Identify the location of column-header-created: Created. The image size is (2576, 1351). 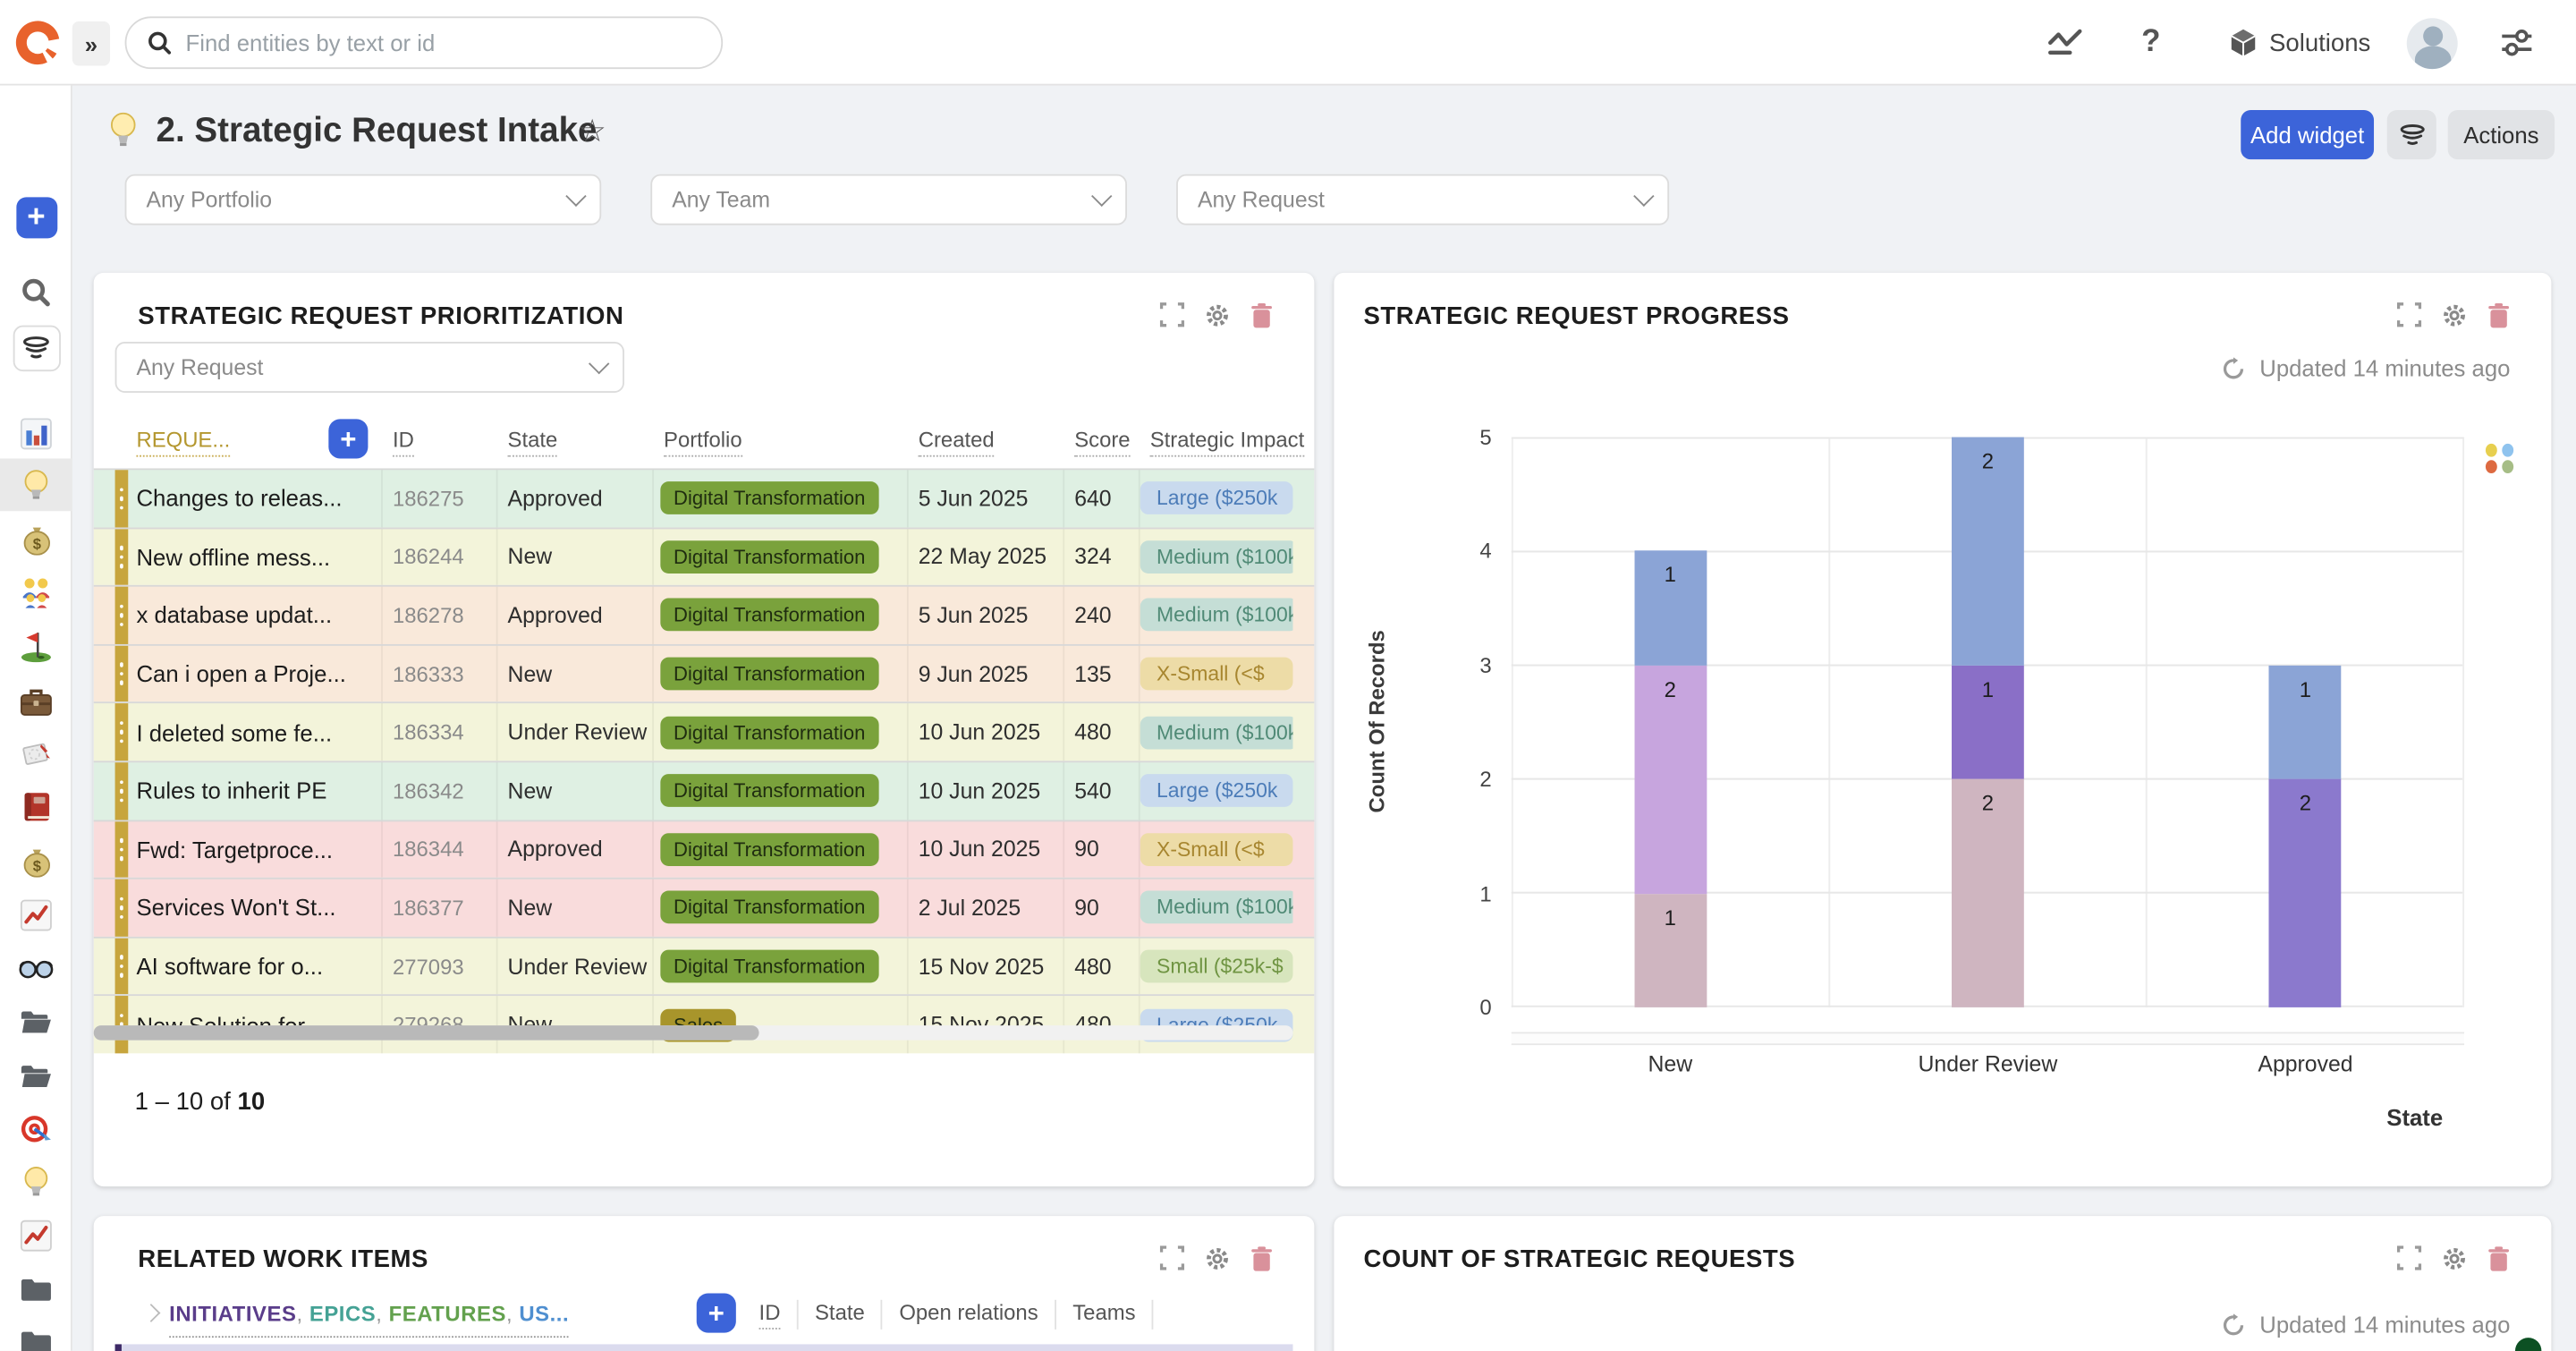
(956, 442).